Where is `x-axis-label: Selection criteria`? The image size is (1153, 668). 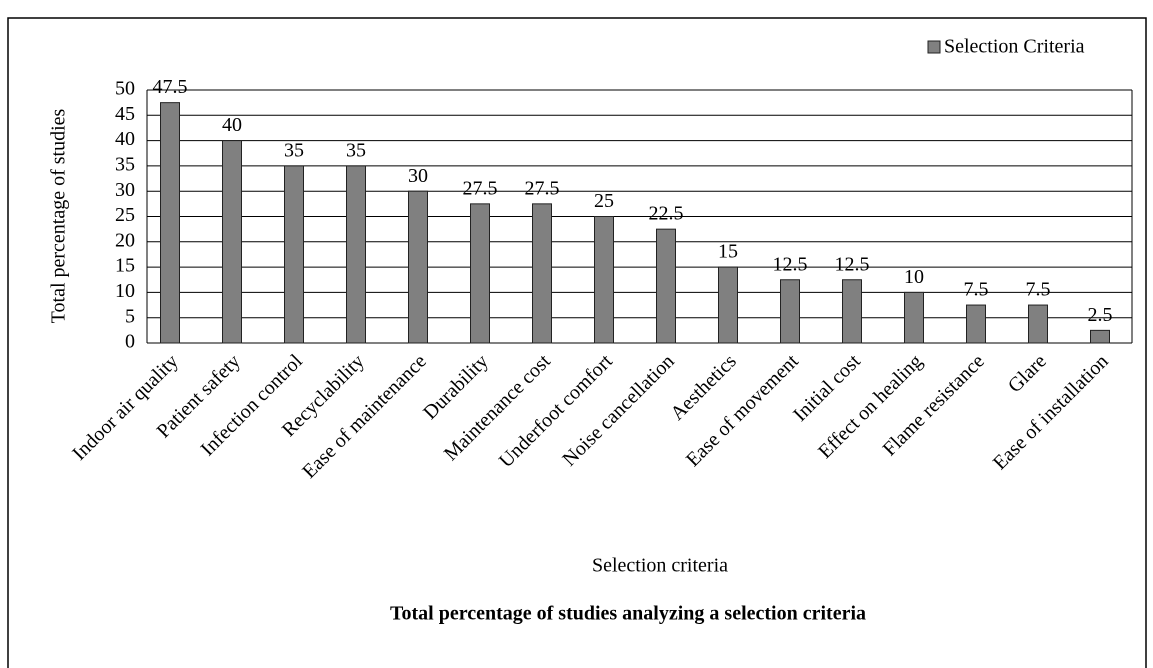
x-axis-label: Selection criteria is located at coordinates (660, 566).